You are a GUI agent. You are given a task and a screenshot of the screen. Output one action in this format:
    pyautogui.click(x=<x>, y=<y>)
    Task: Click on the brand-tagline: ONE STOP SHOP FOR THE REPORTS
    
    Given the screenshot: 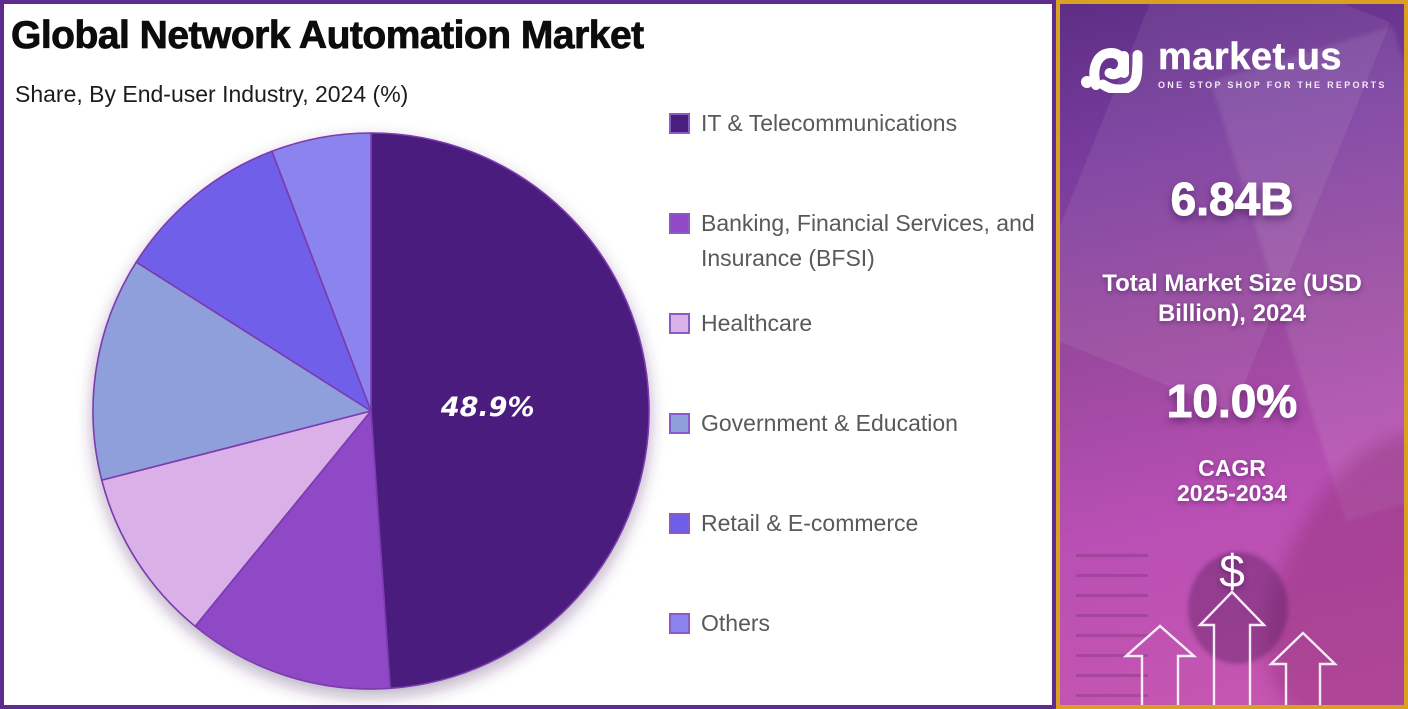 What is the action you would take?
    pyautogui.click(x=1272, y=85)
    